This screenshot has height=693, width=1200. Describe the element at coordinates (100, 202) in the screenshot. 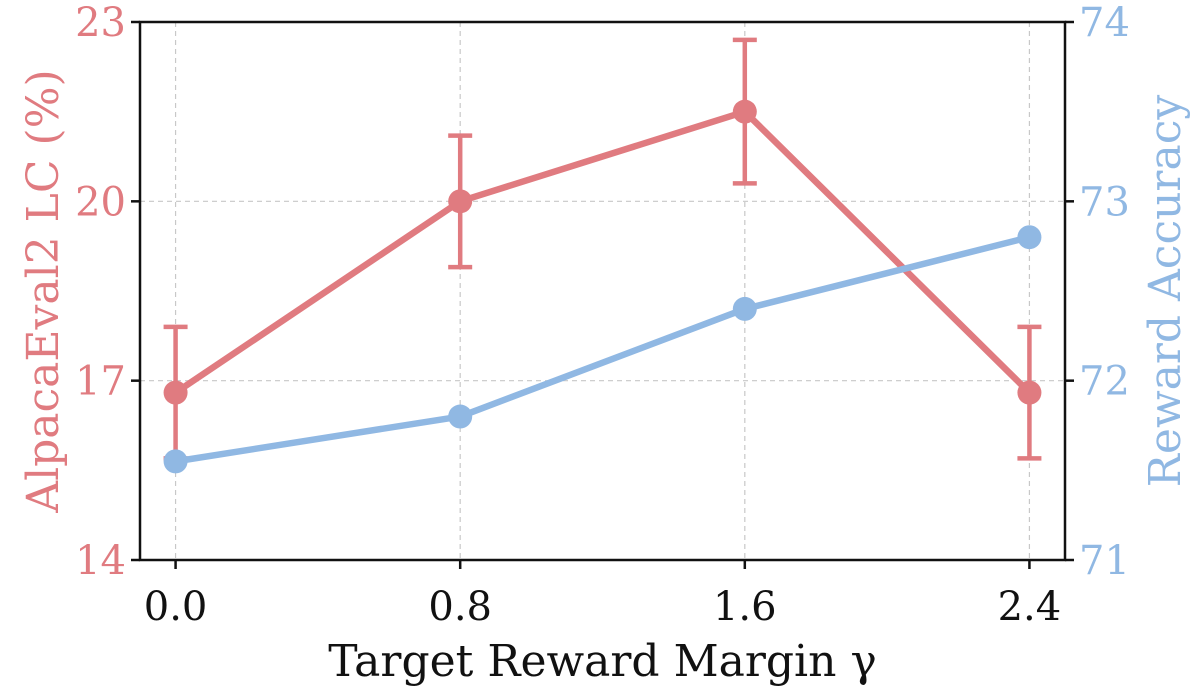

I see `left-y-tick-label: 20` at that location.